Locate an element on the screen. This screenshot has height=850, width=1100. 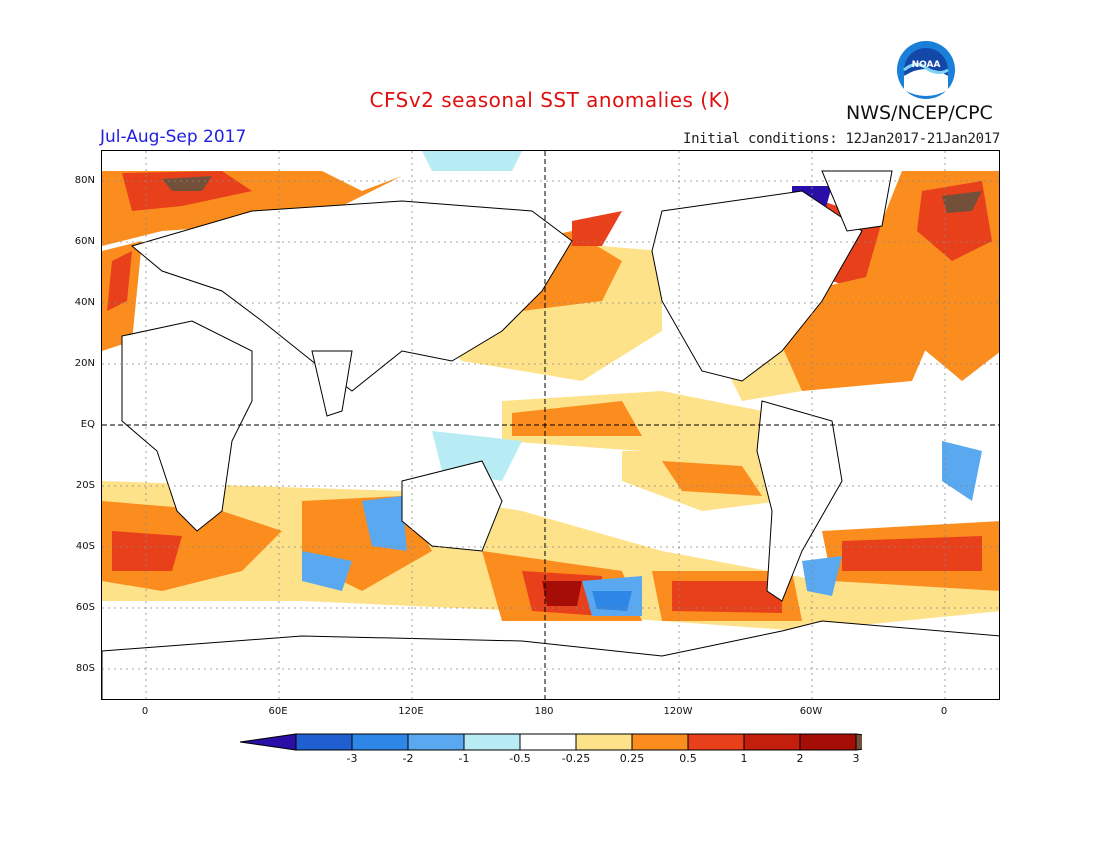
colorbar is located at coordinates (551, 742).